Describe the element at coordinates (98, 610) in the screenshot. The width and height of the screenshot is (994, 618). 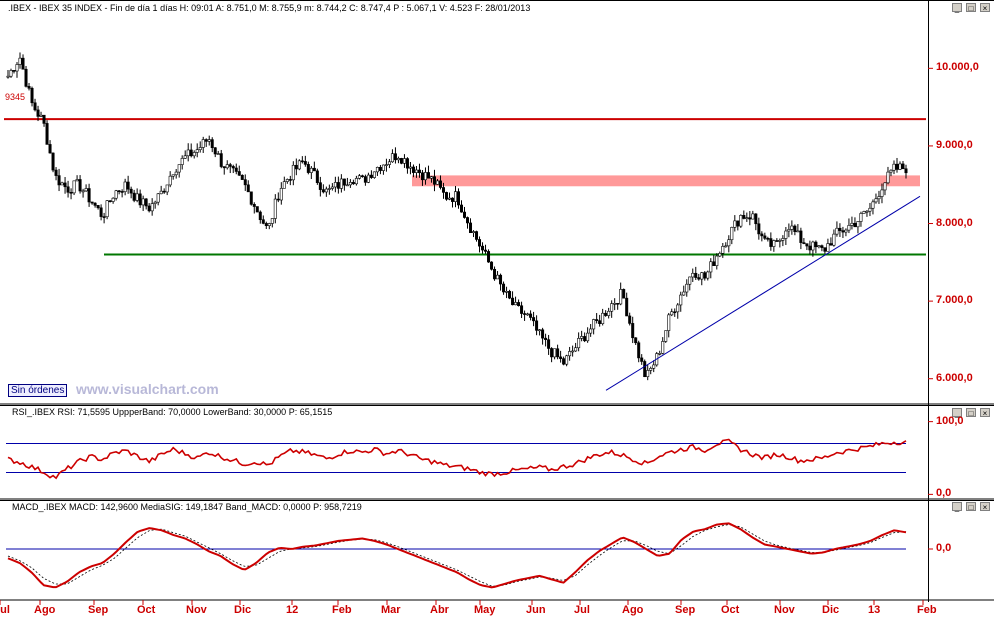
I see `x-tick-label: Sep` at that location.